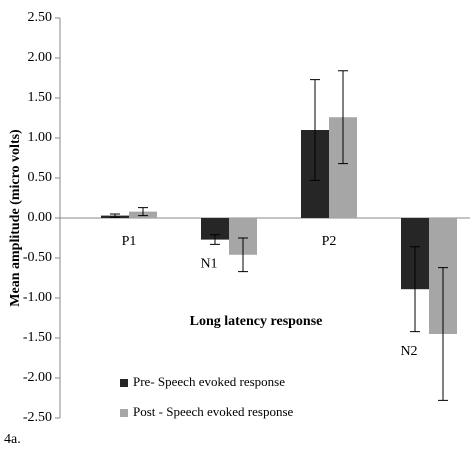  Describe the element at coordinates (408, 351) in the screenshot. I see `x-tick-label: N2` at that location.